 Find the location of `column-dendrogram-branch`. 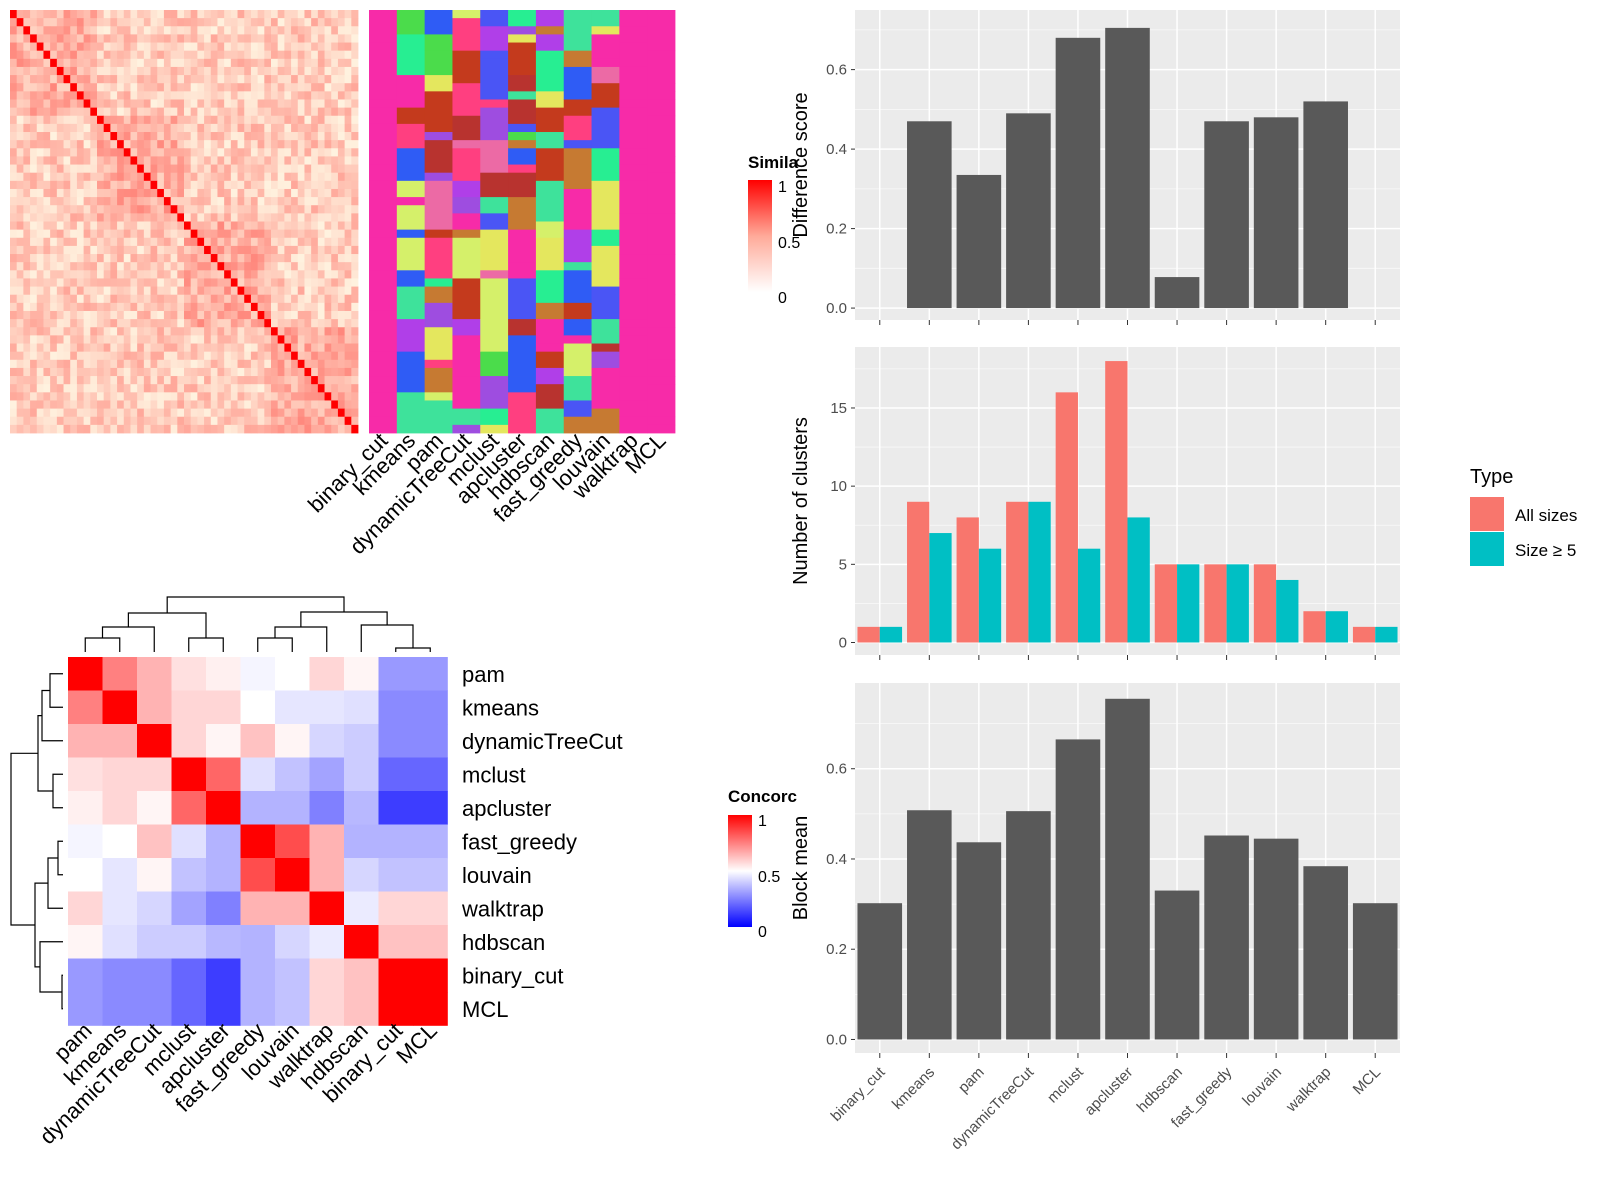

column-dendrogram-branch is located at coordinates (301, 639).